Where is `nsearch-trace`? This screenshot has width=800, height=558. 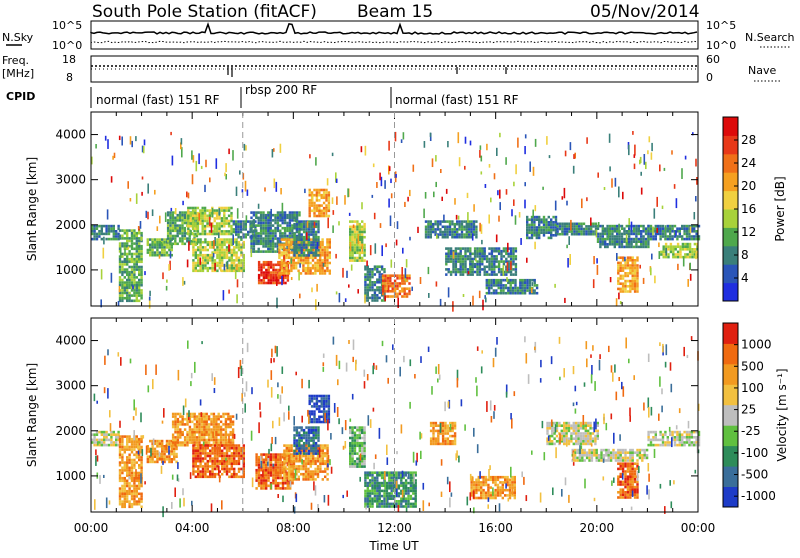 nsearch-trace is located at coordinates (394, 41).